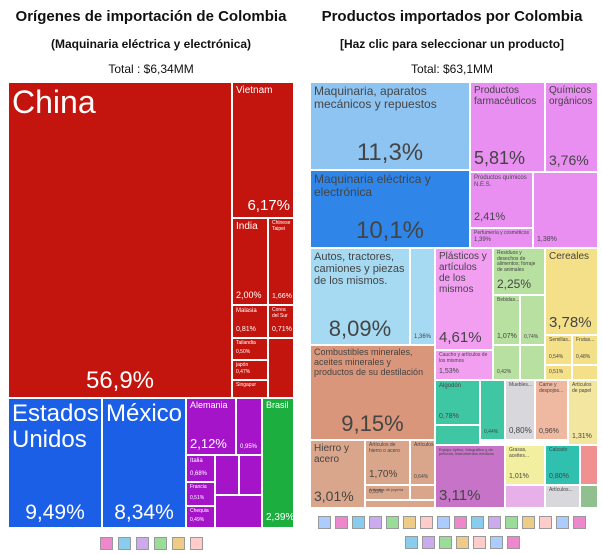 This screenshot has height=554, width=602. Describe the element at coordinates (558, 350) in the screenshot. I see `treemap-tile: Semillas... 0,54%` at that location.